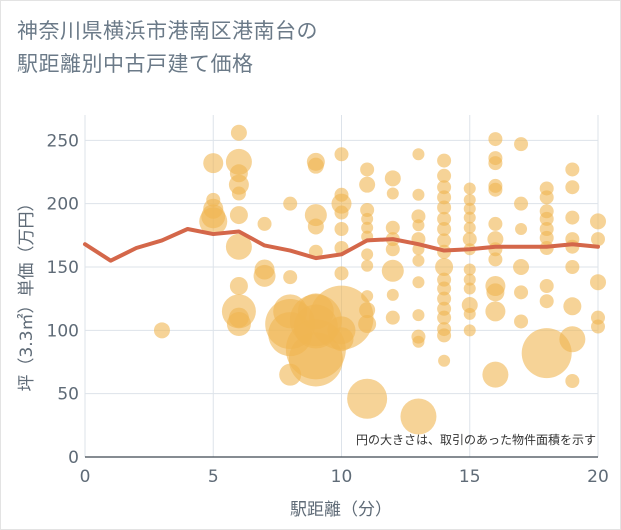 Image resolution: width=621 pixels, height=530 pixels. I want to click on bubble-size-note: 円の大きさは、取引のあった物件面積を示す, so click(476, 439).